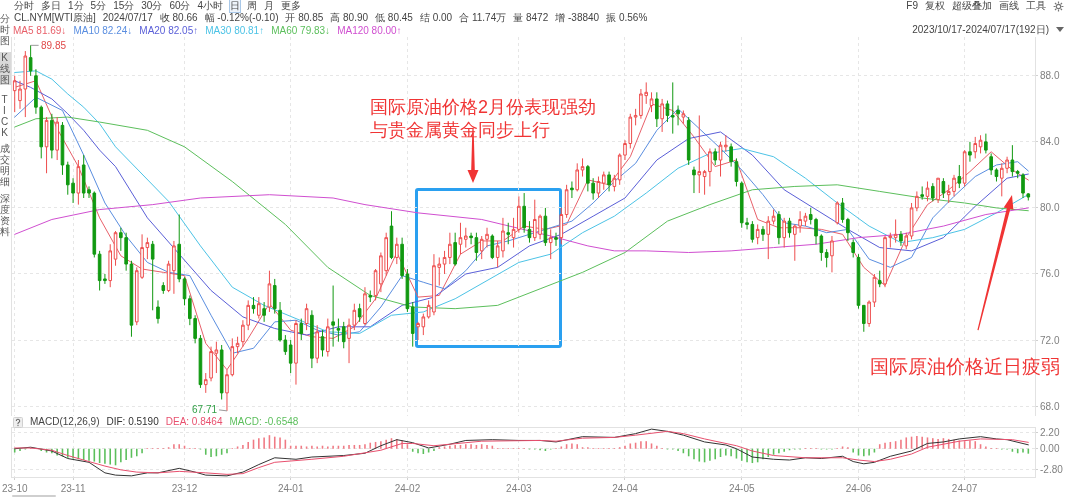  Describe the element at coordinates (24, 6) in the screenshot. I see `text: 分时` at that location.